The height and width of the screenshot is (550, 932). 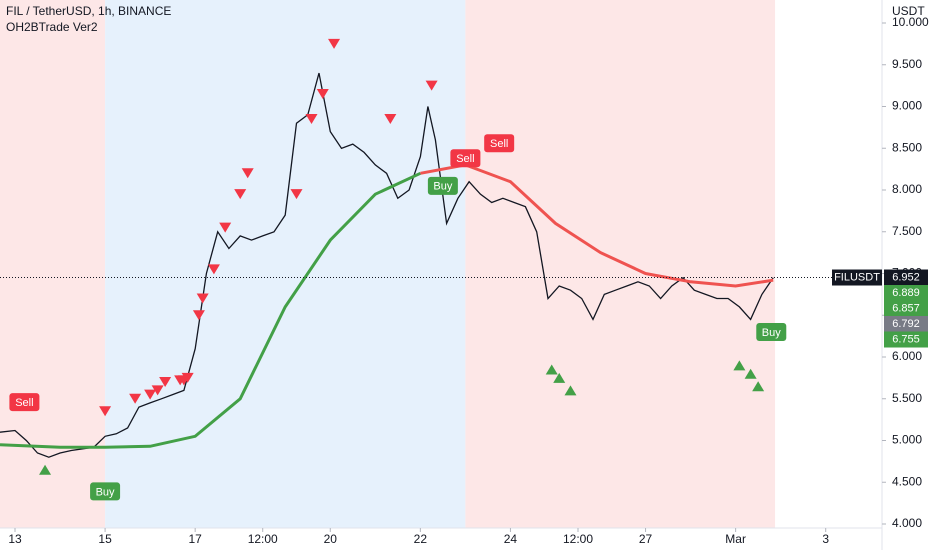 I want to click on x-tick-label: Mar, so click(x=735, y=539).